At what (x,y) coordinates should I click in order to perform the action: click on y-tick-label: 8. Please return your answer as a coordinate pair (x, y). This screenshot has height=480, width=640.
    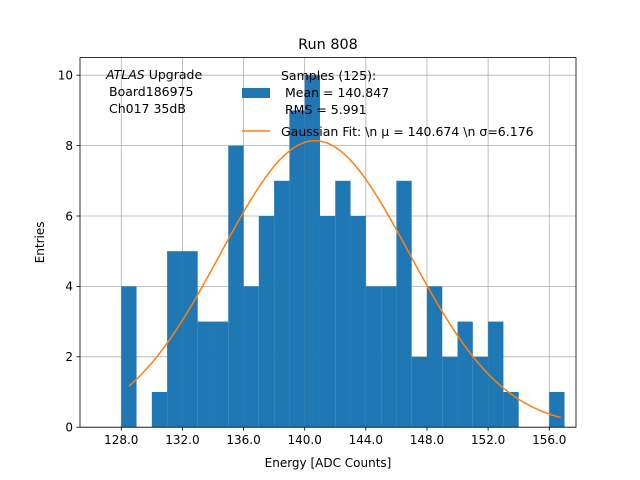
    Looking at the image, I should click on (69, 146).